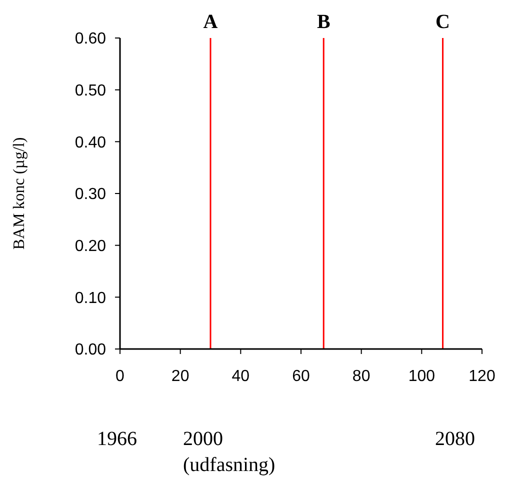  Describe the element at coordinates (443, 22) in the screenshot. I see `ref-line-label: C` at that location.